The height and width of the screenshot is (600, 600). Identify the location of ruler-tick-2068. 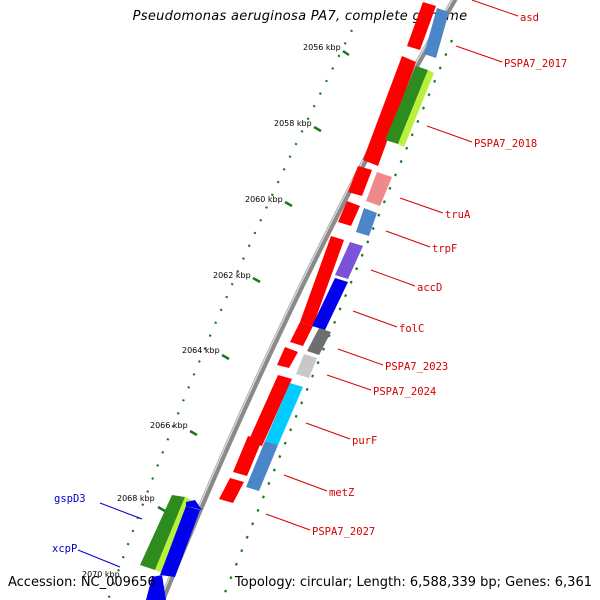
(161, 509).